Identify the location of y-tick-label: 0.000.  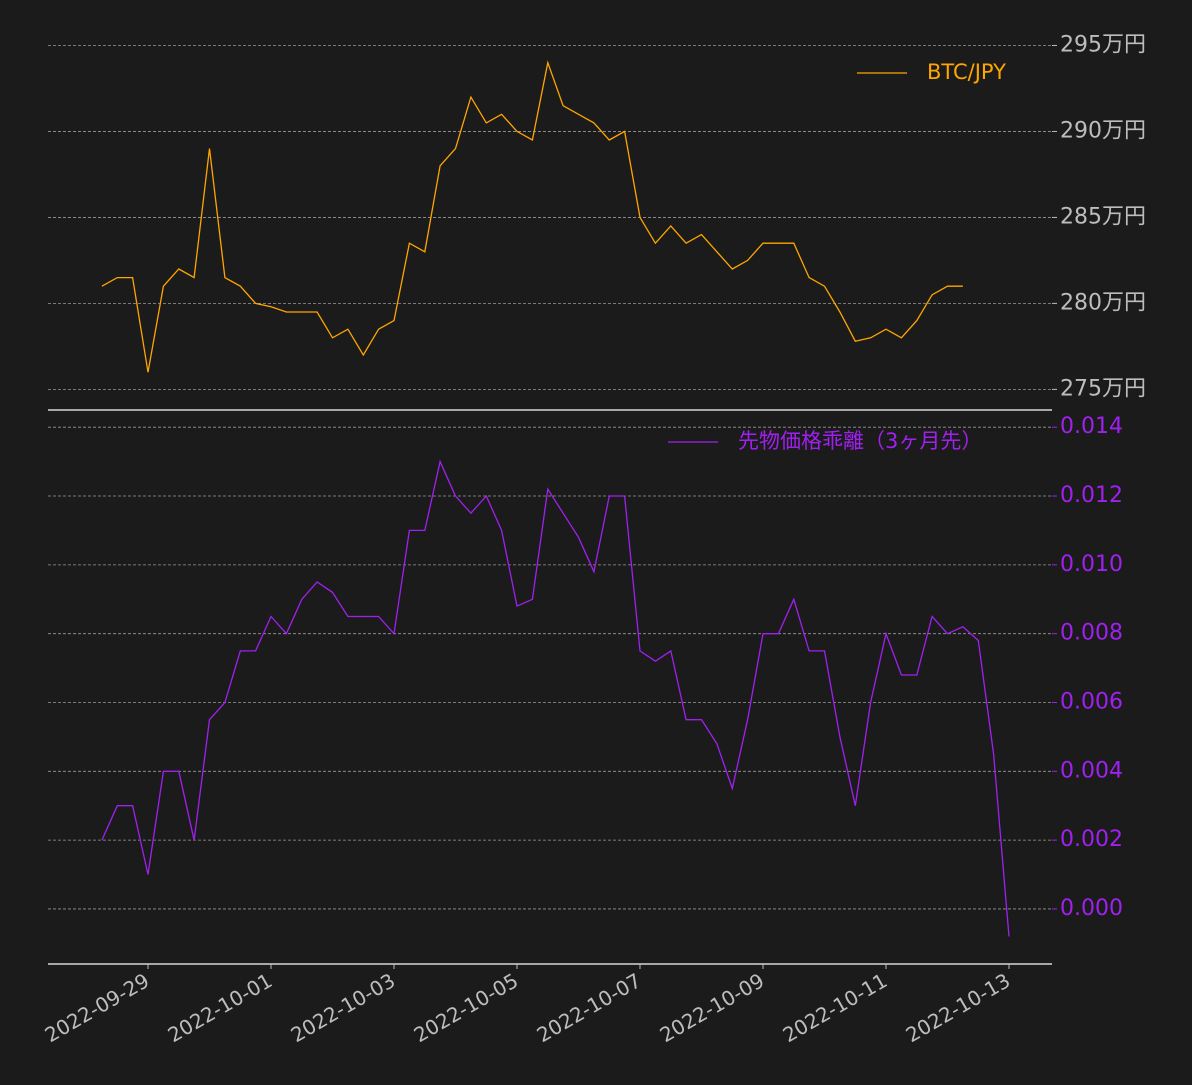
(1091, 908).